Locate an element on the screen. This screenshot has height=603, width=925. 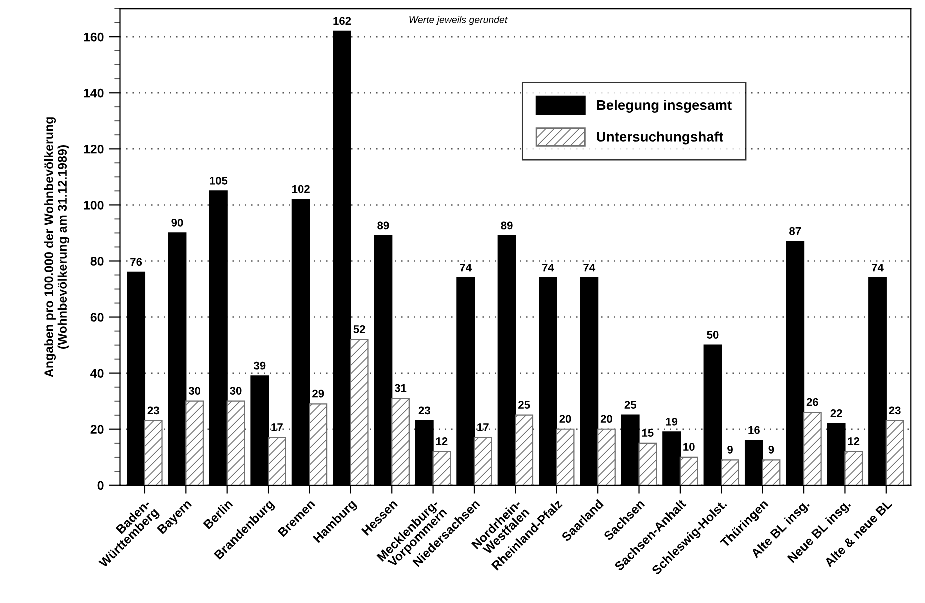
data-label: 29 is located at coordinates (318, 394).